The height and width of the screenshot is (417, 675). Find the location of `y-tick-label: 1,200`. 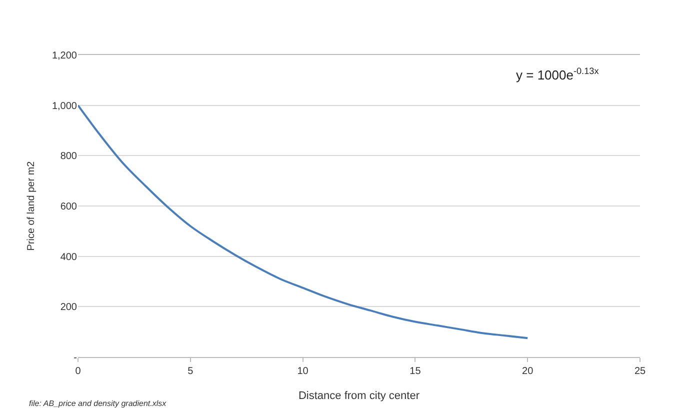

y-tick-label: 1,200 is located at coordinates (65, 56).